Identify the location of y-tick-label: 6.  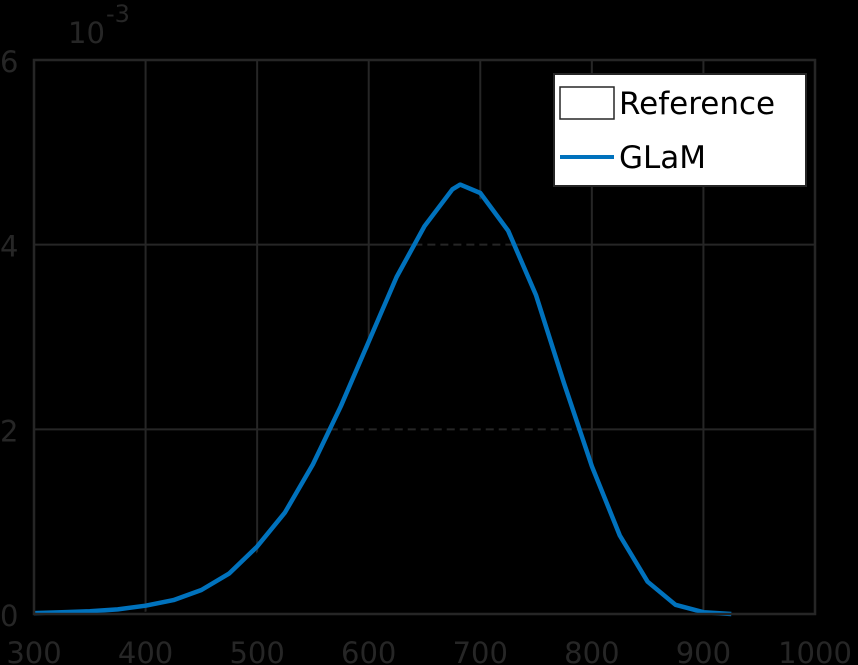
(9, 62).